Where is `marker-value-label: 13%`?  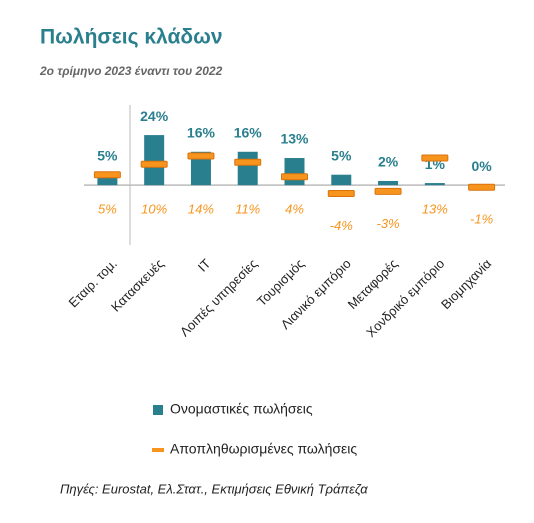
marker-value-label: 13% is located at coordinates (435, 209).